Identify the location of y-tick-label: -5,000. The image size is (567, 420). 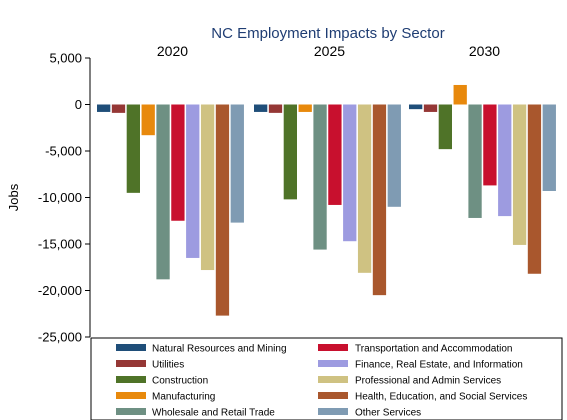
(63, 151).